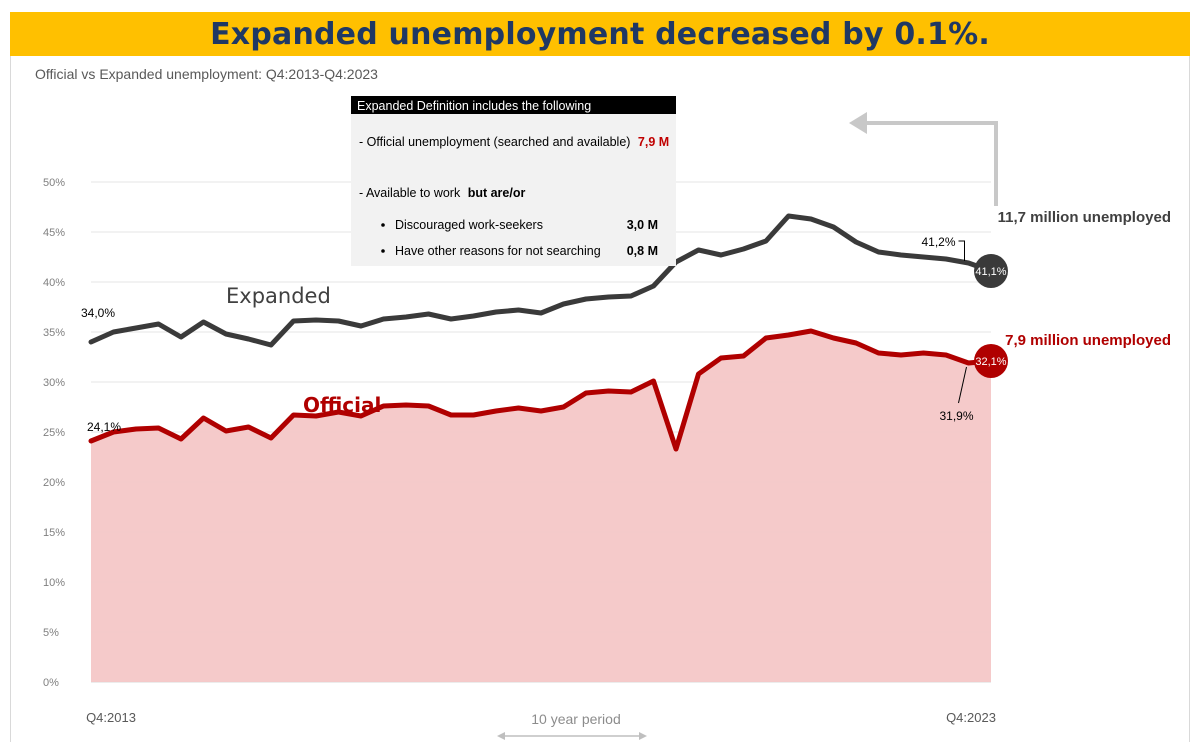  What do you see at coordinates (653, 142) in the screenshot?
I see `definition-line-official-value: 7,9 M` at bounding box center [653, 142].